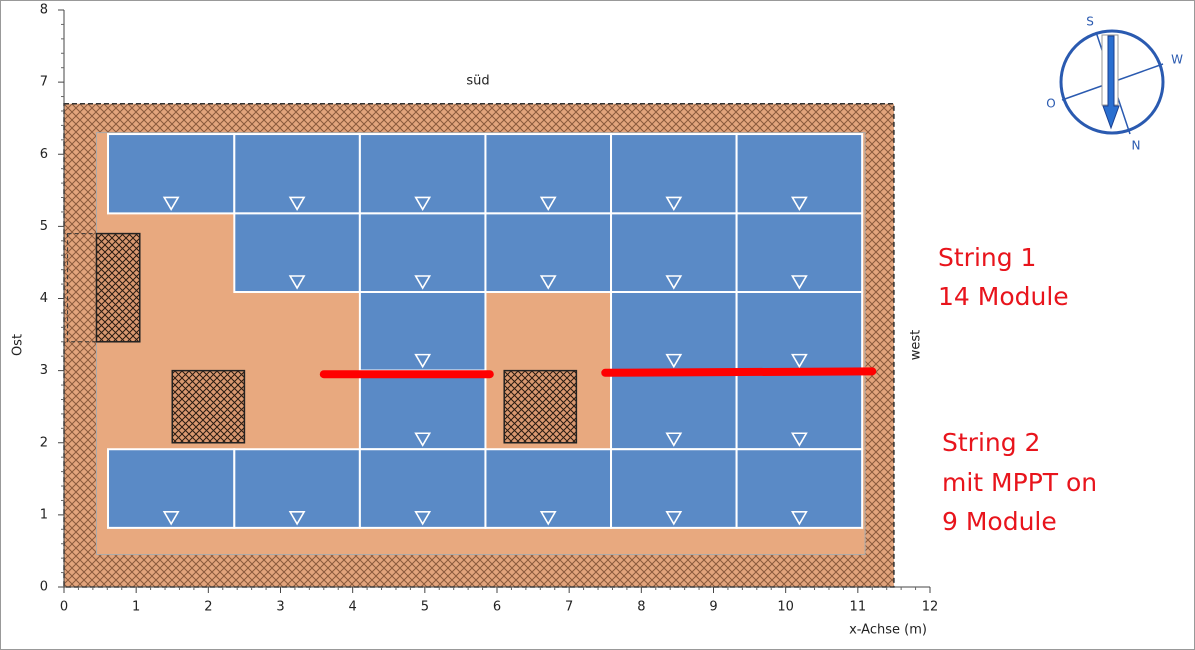  Describe the element at coordinates (1177, 60) in the screenshot. I see `compass-label: W` at that location.